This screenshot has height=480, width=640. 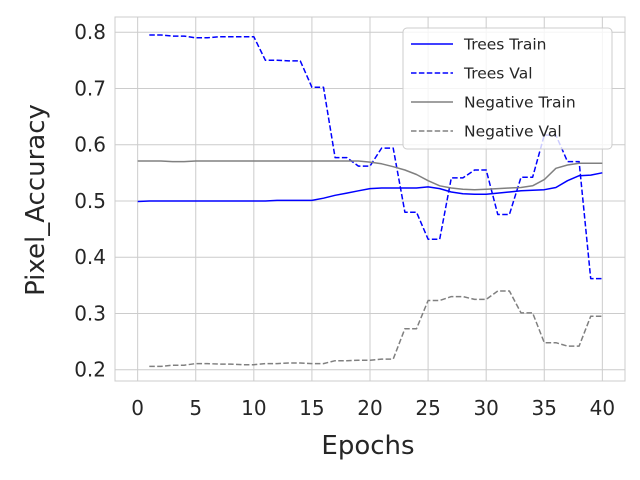 I want to click on y-tick-label: 0.8, so click(x=90, y=32).